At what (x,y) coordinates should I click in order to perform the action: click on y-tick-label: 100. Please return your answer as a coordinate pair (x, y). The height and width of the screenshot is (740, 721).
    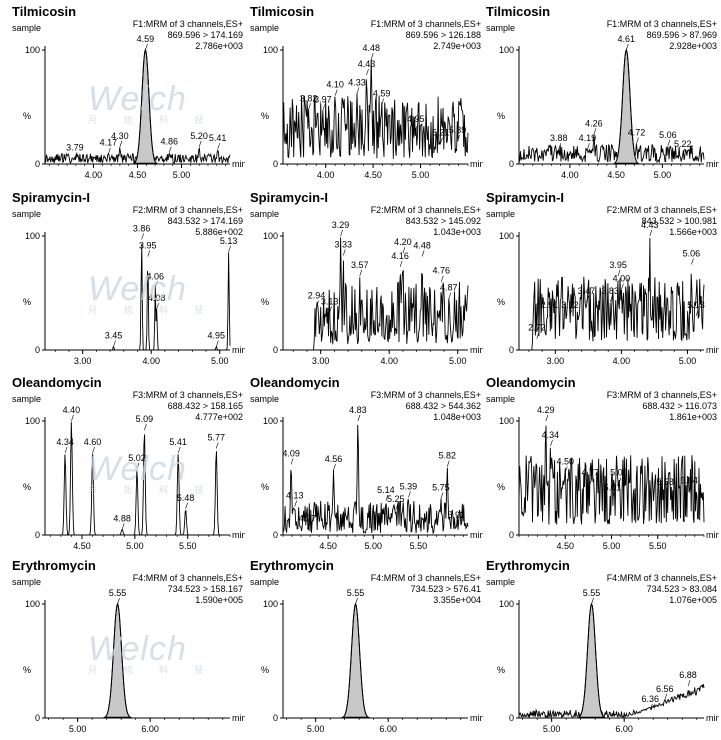
    Looking at the image, I should click on (506, 50).